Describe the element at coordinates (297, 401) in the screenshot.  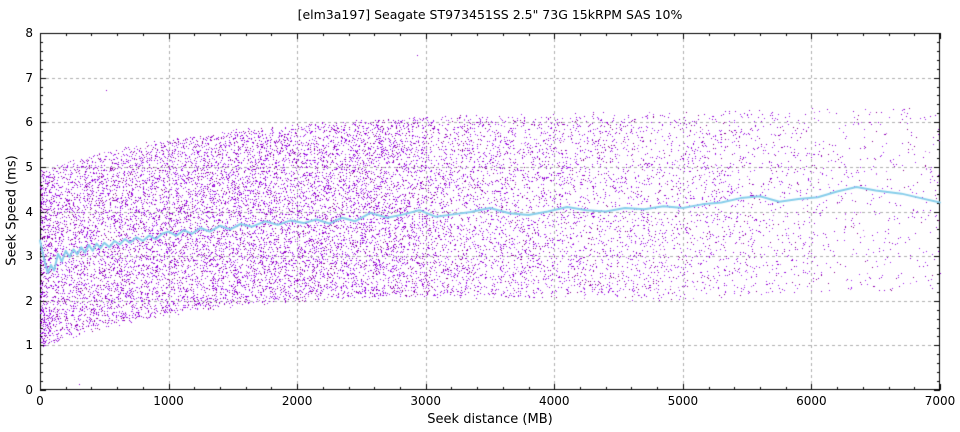
I see `x-tick-label: 2000` at that location.